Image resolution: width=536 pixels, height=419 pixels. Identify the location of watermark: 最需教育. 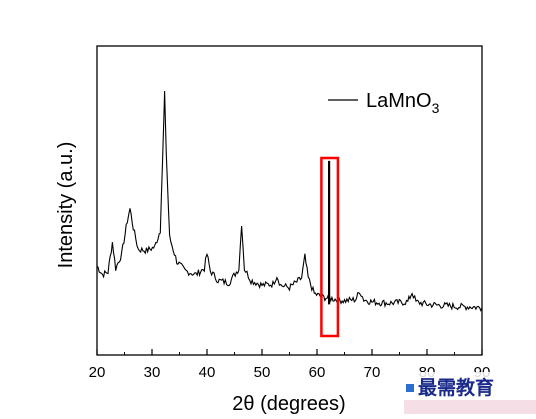
(469, 395).